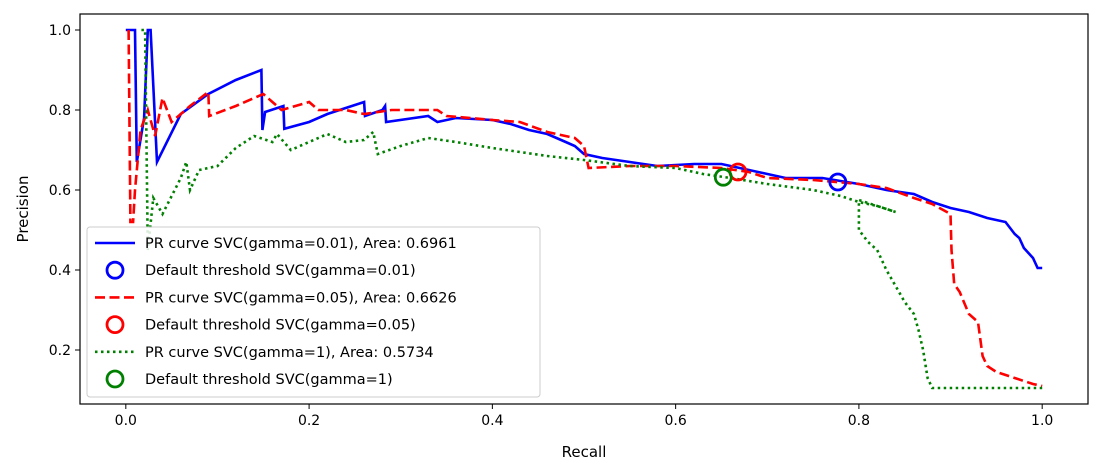  What do you see at coordinates (280, 326) in the screenshot?
I see `legend-entry-label: Default threshold SVC(gamma=0.05)` at bounding box center [280, 326].